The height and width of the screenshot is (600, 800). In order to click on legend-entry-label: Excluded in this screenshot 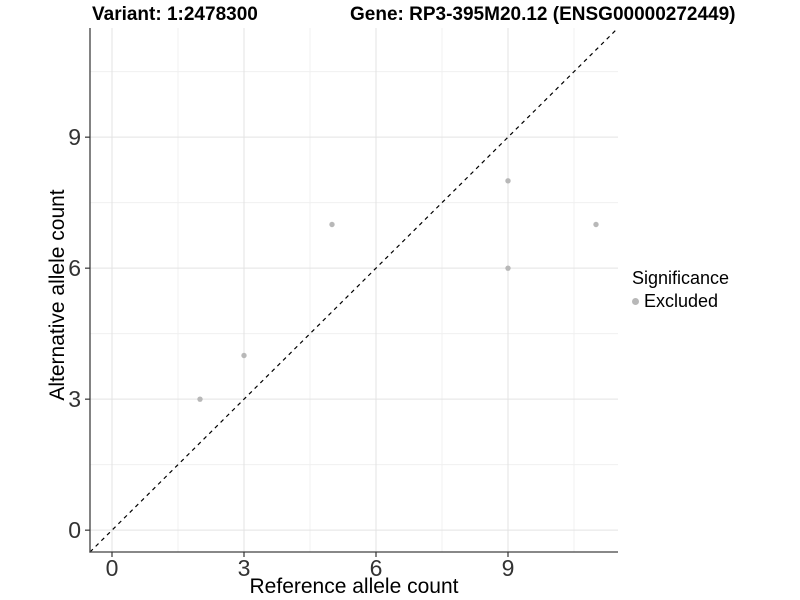, I will do `click(681, 301)`.